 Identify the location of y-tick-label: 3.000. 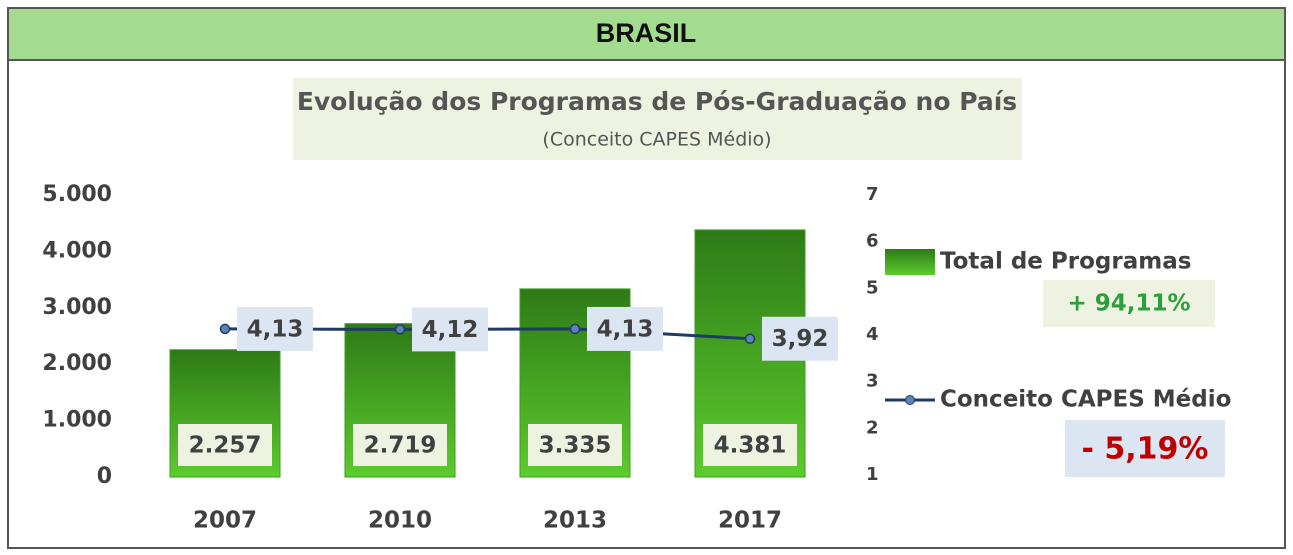
(77, 307).